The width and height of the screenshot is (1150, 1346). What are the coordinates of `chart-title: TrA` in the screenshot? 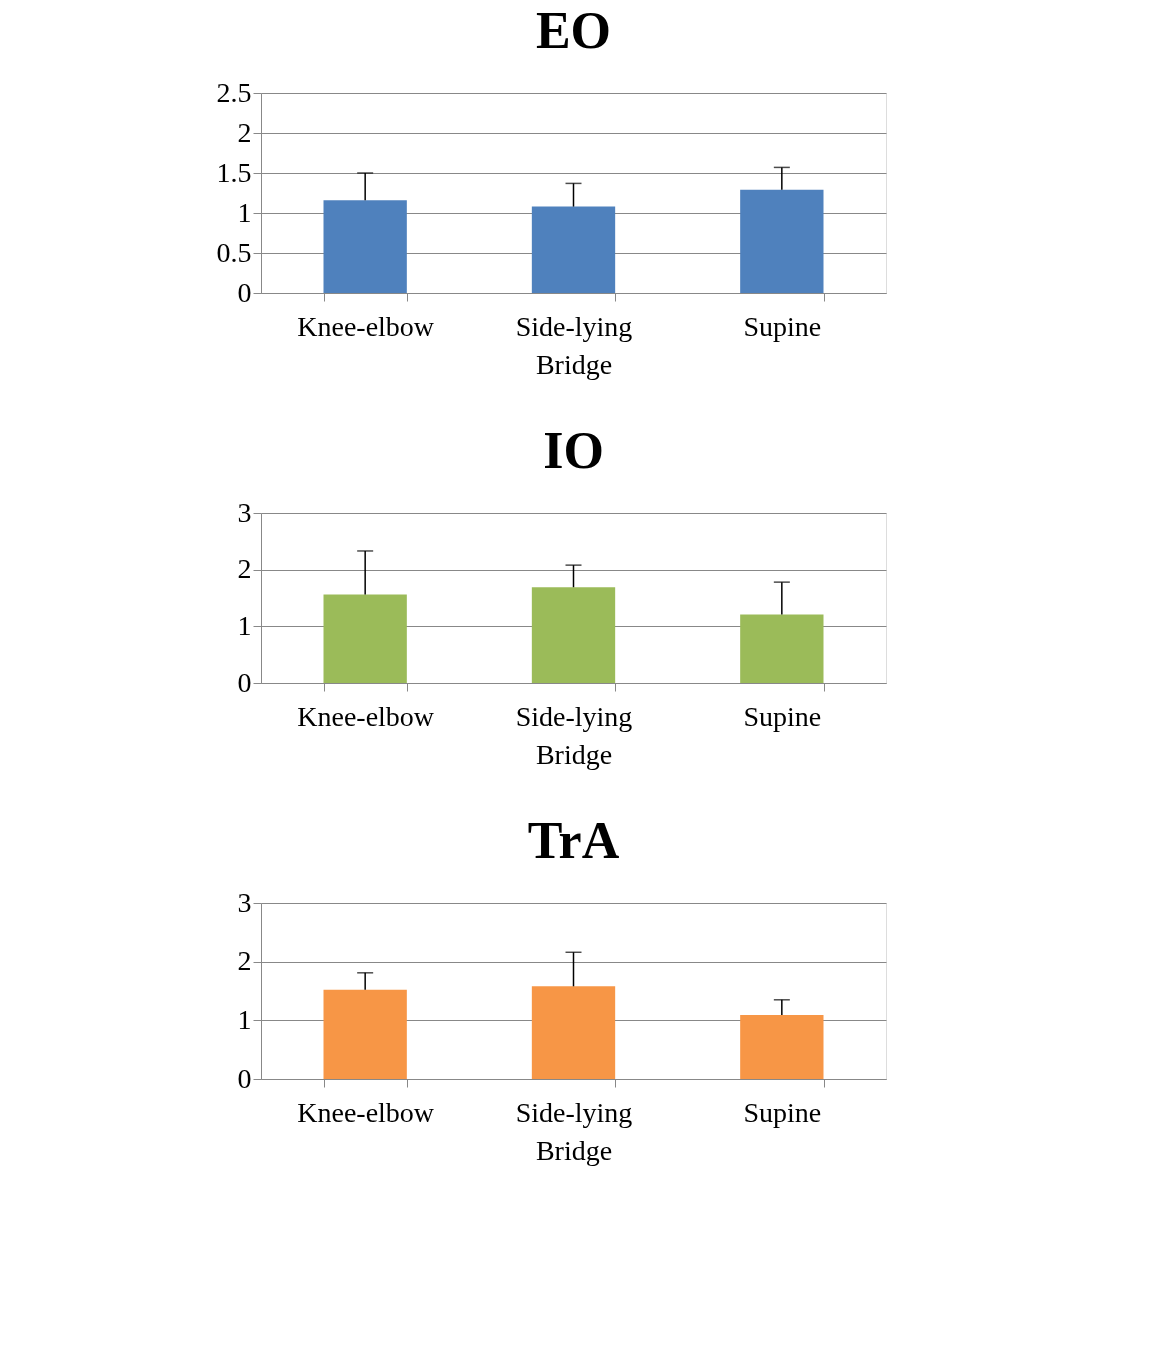 It's located at (573, 840).